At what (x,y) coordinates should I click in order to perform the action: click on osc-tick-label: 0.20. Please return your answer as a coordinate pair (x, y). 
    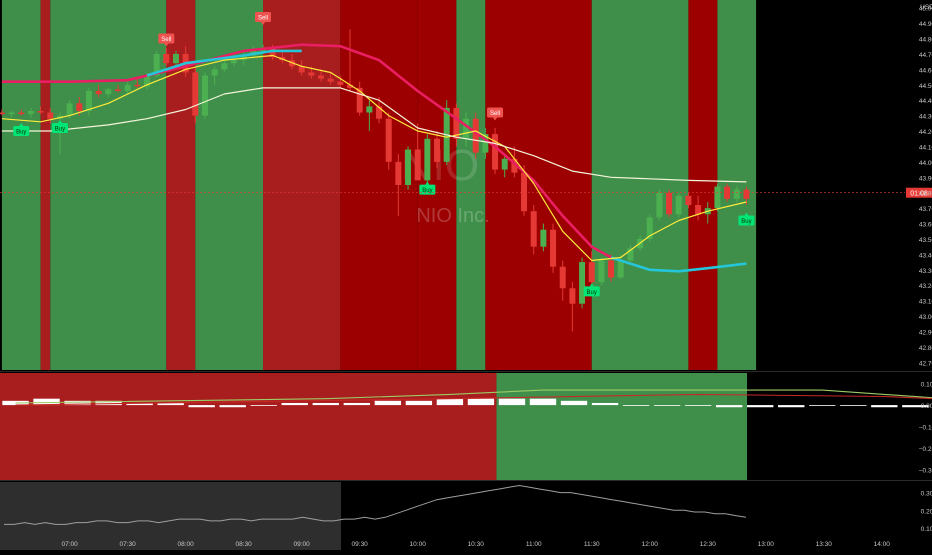
    Looking at the image, I should click on (926, 511).